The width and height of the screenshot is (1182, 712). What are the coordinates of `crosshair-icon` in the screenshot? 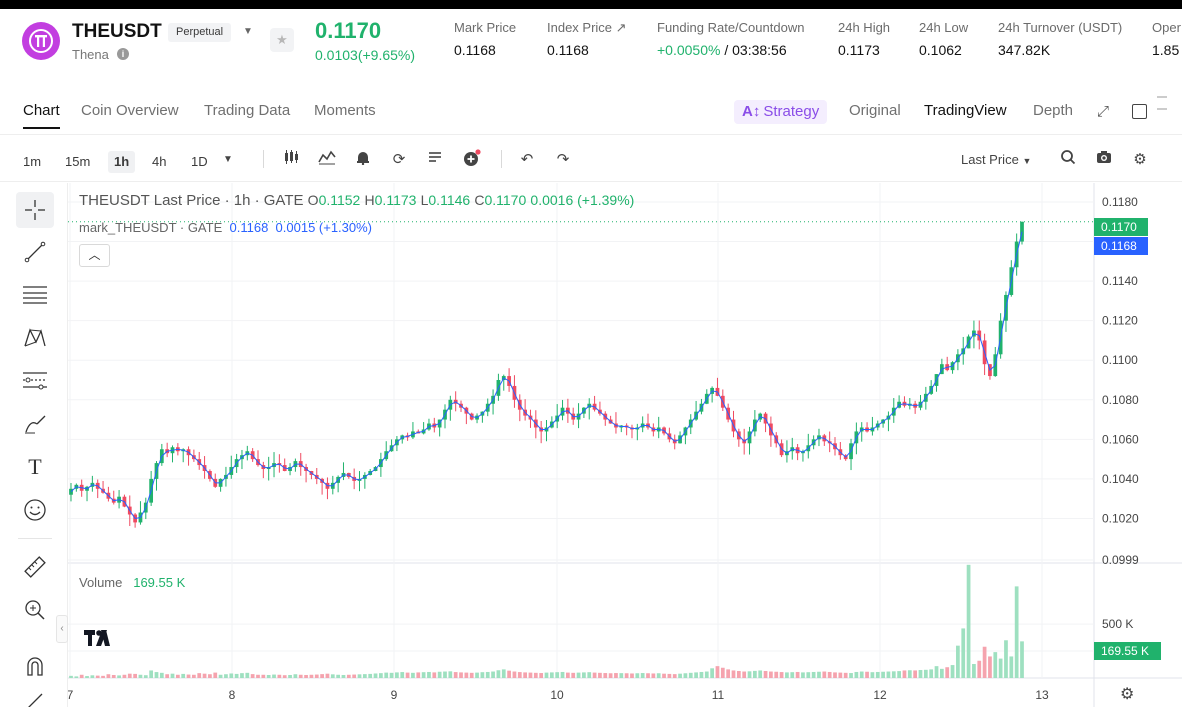 It's located at (35, 210).